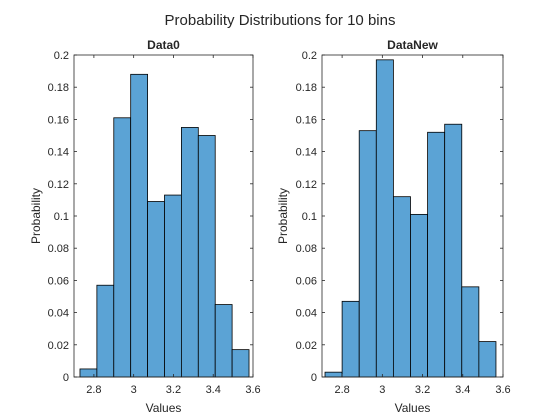  Describe the element at coordinates (280, 20) in the screenshot. I see `figure-title: Probability Distributions for 10 bins` at that location.